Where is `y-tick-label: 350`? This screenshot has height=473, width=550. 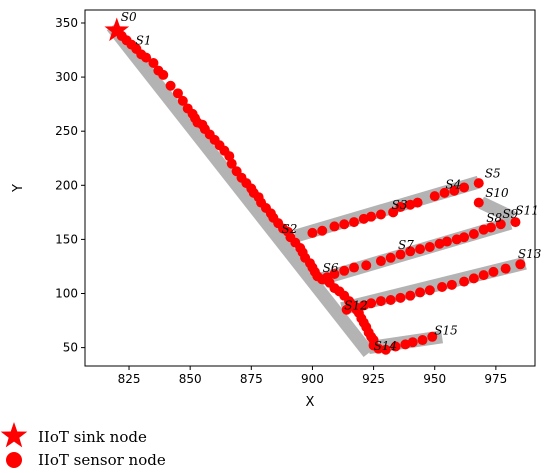 y-tick-label: 350 is located at coordinates (66, 23).